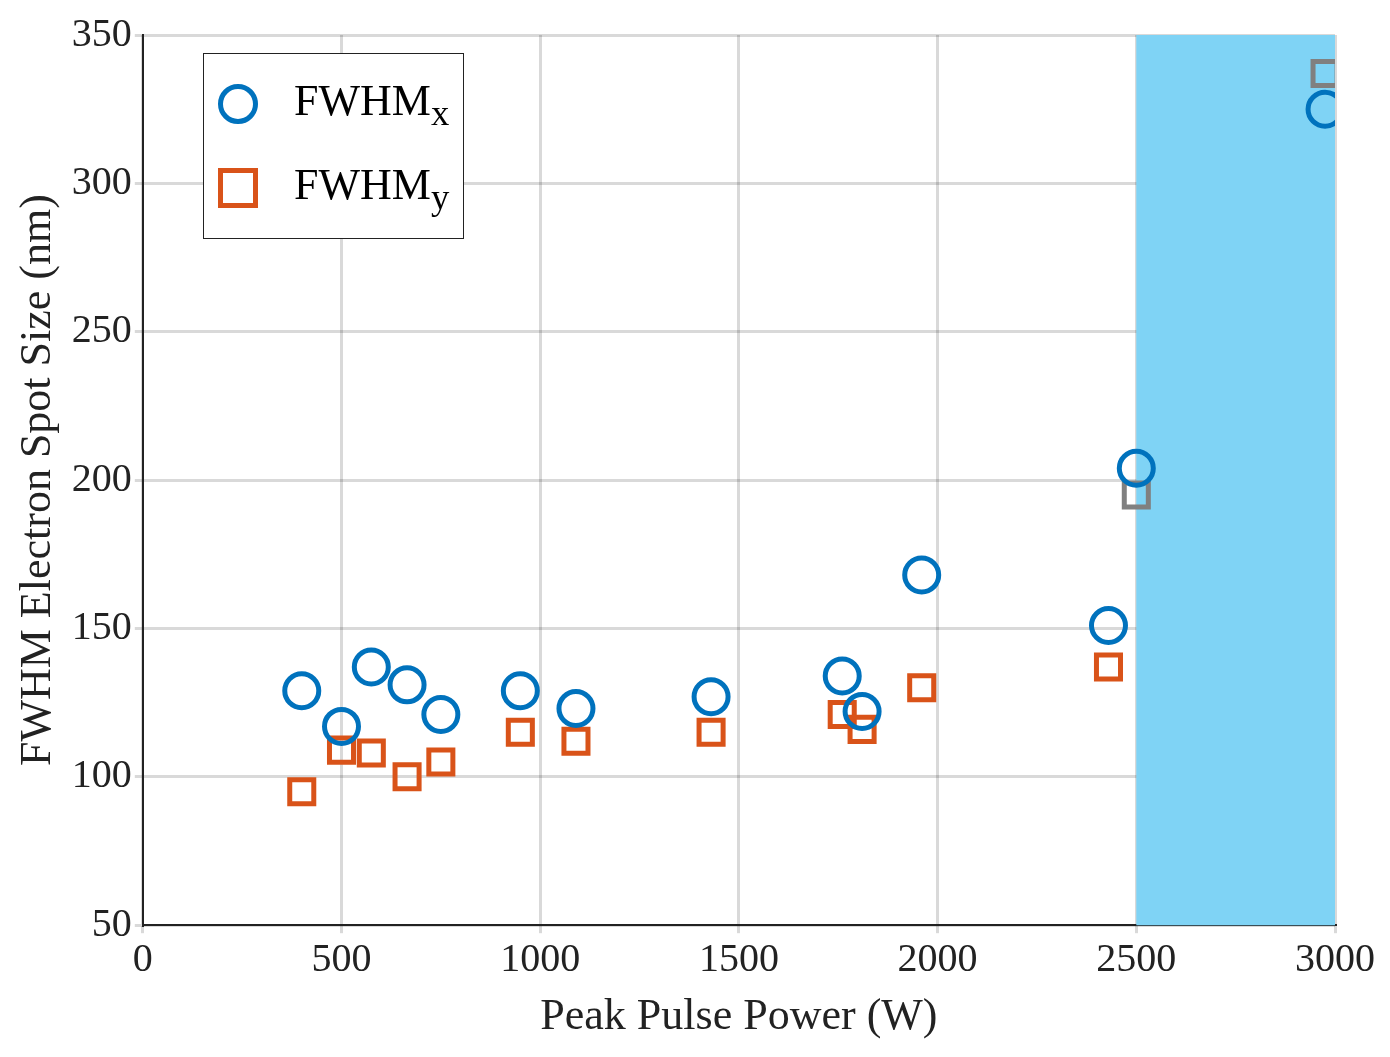  Describe the element at coordinates (937, 957) in the screenshot. I see `x-tick-label: 2000` at that location.